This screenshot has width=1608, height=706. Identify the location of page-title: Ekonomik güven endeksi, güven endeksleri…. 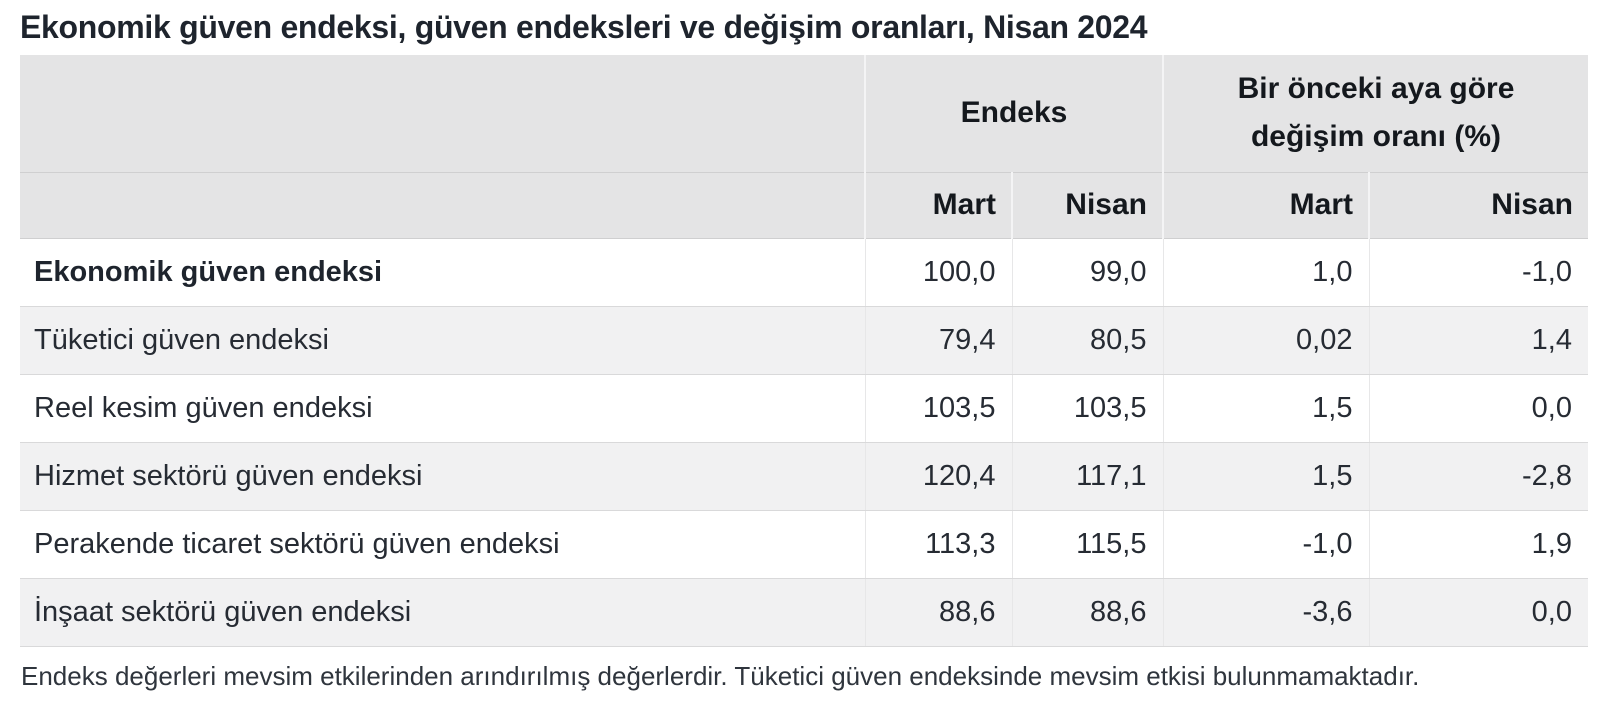
(584, 27).